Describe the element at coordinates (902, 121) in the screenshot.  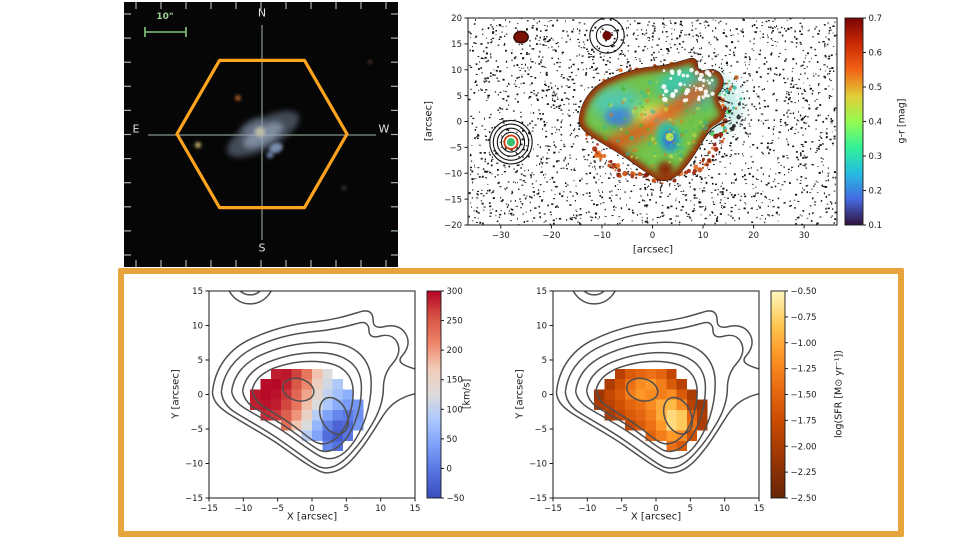
I see `gr-colorbar-label: g-r [mag]` at that location.